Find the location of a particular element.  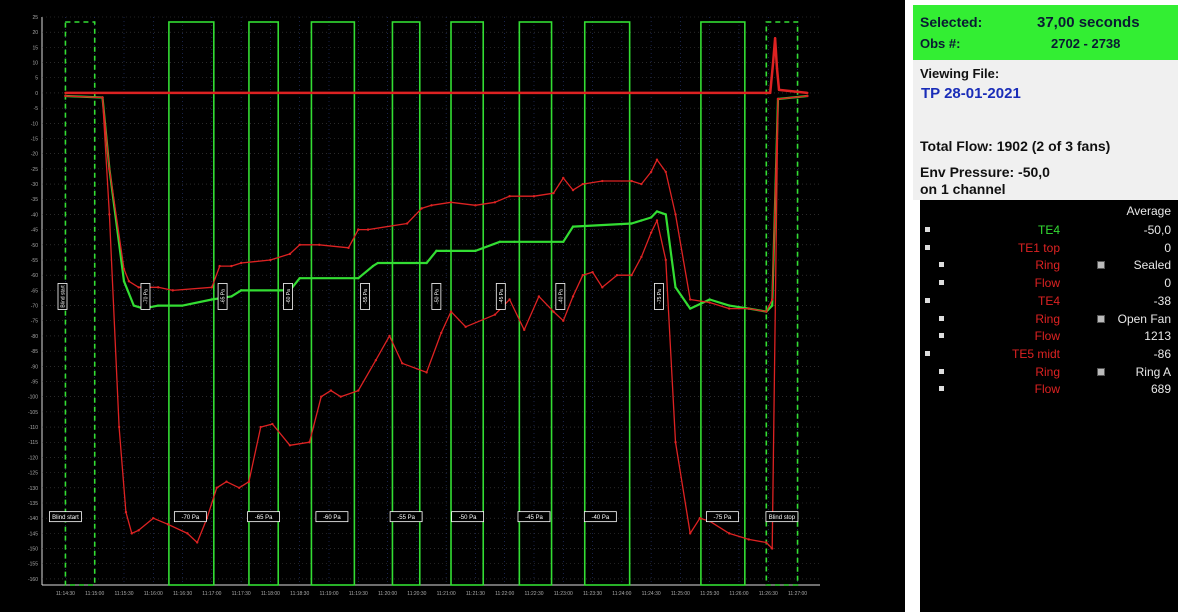

segment-label: -60 Pa is located at coordinates (332, 518).